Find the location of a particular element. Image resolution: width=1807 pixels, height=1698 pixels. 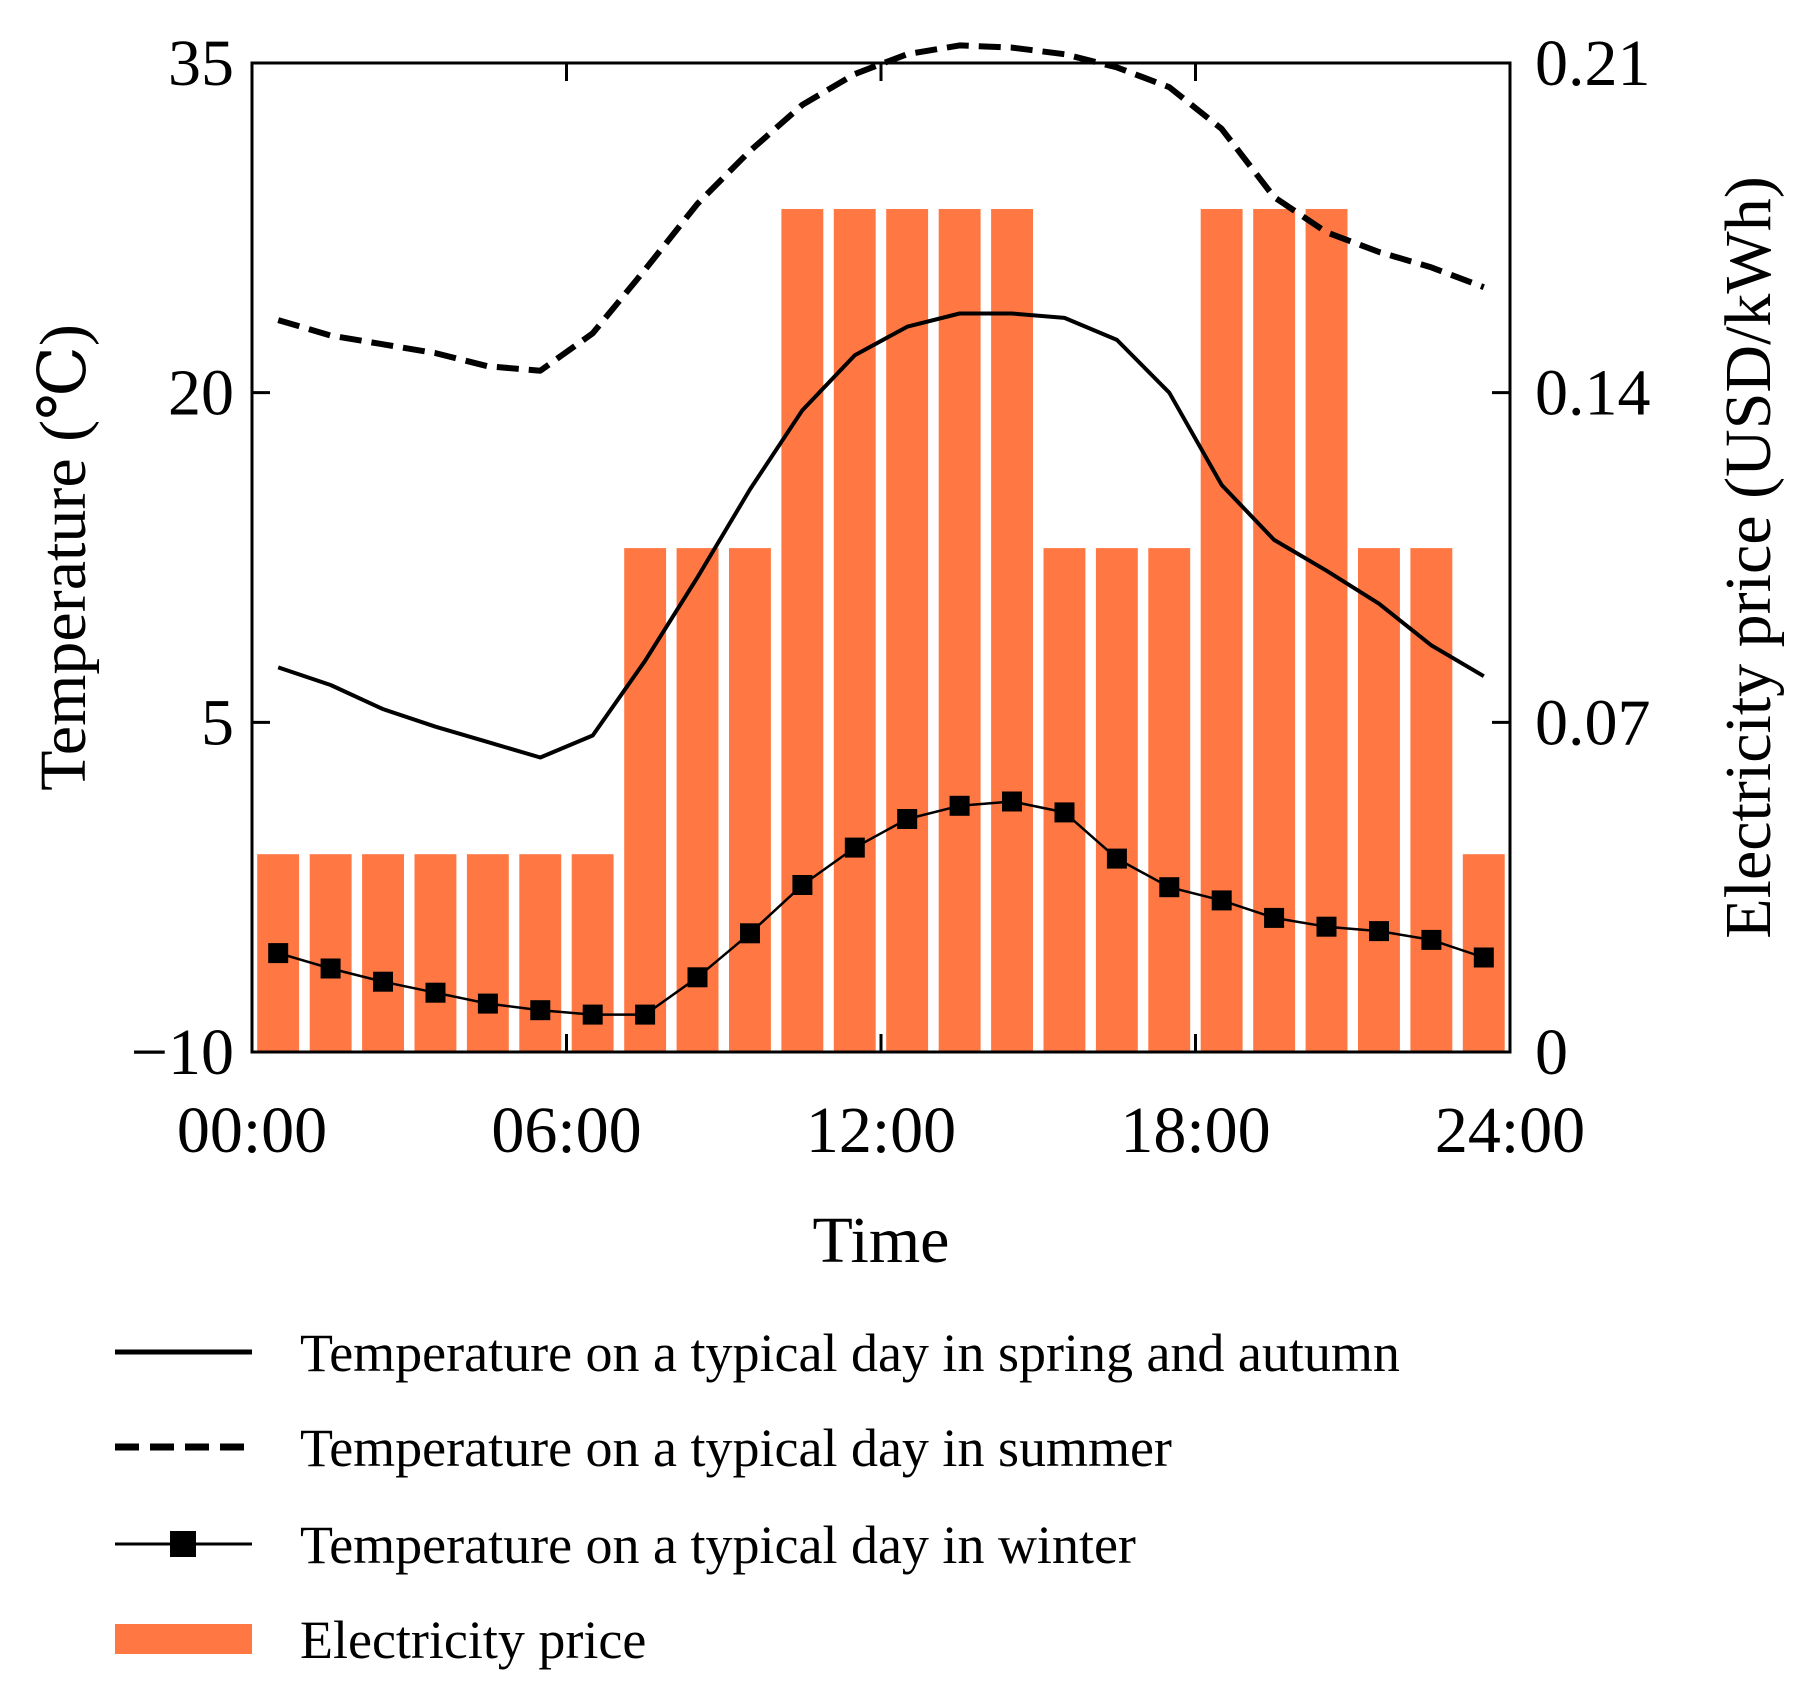

y-left-tick-label: −10 is located at coordinates (182, 1052).